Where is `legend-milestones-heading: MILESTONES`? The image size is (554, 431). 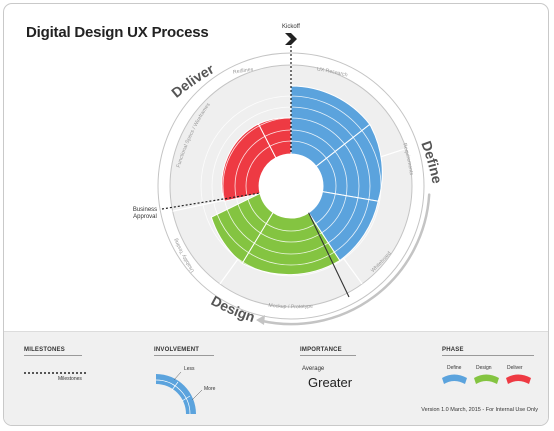 legend-milestones-heading: MILESTONES is located at coordinates (53, 351).